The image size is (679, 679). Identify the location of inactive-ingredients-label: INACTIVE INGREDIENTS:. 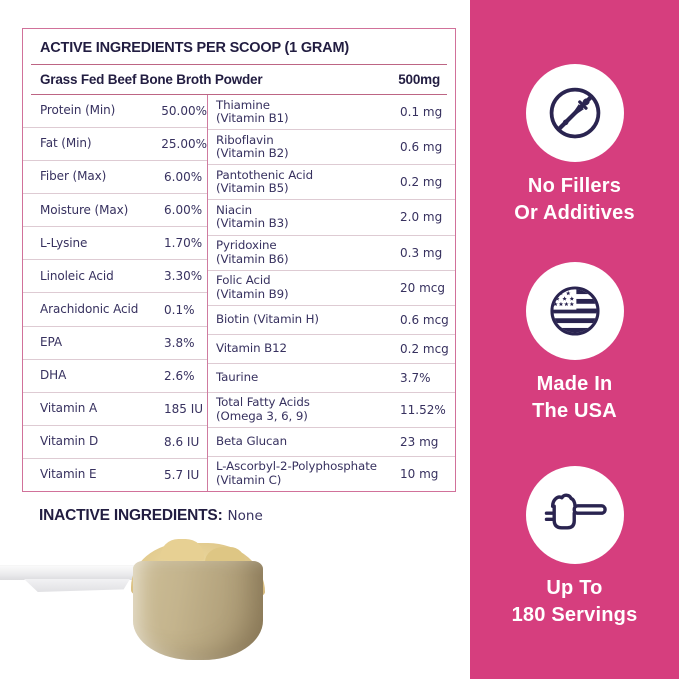
(131, 515).